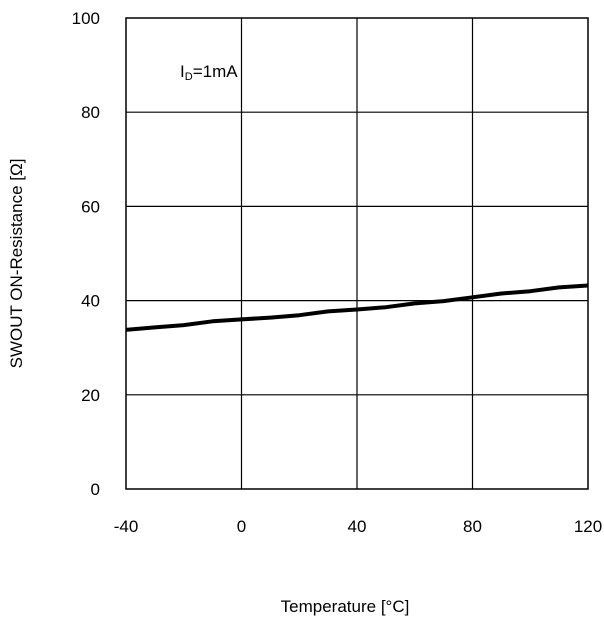 The height and width of the screenshot is (628, 604). Describe the element at coordinates (189, 77) in the screenshot. I see `annotation-subscript: D` at that location.